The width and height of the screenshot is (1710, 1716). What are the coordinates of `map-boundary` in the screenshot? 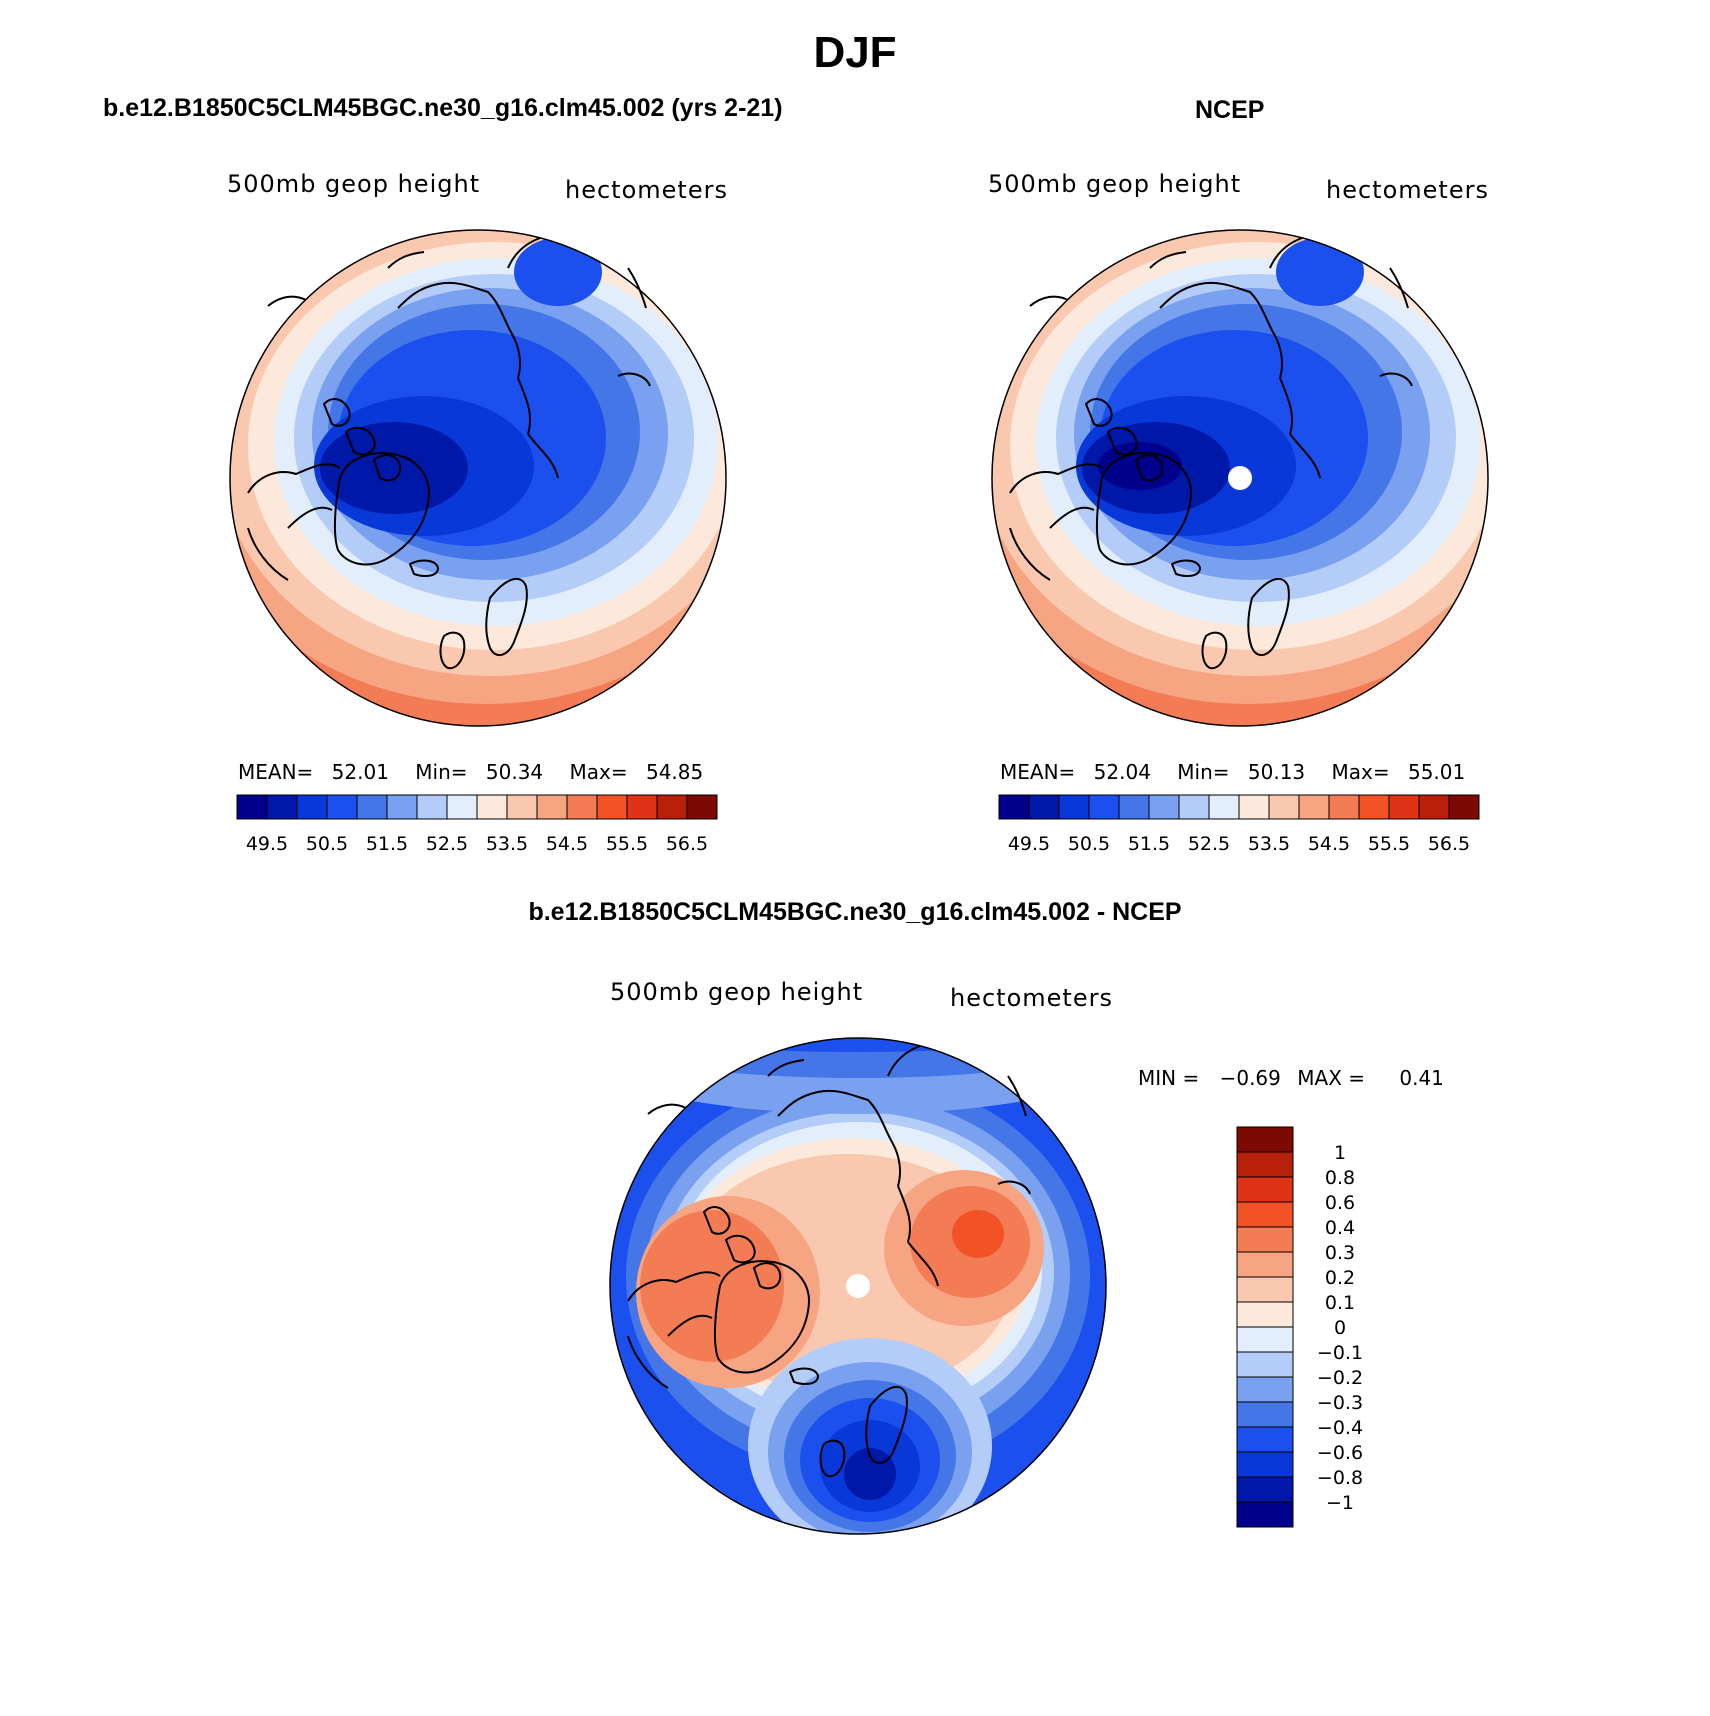 It's located at (478, 478).